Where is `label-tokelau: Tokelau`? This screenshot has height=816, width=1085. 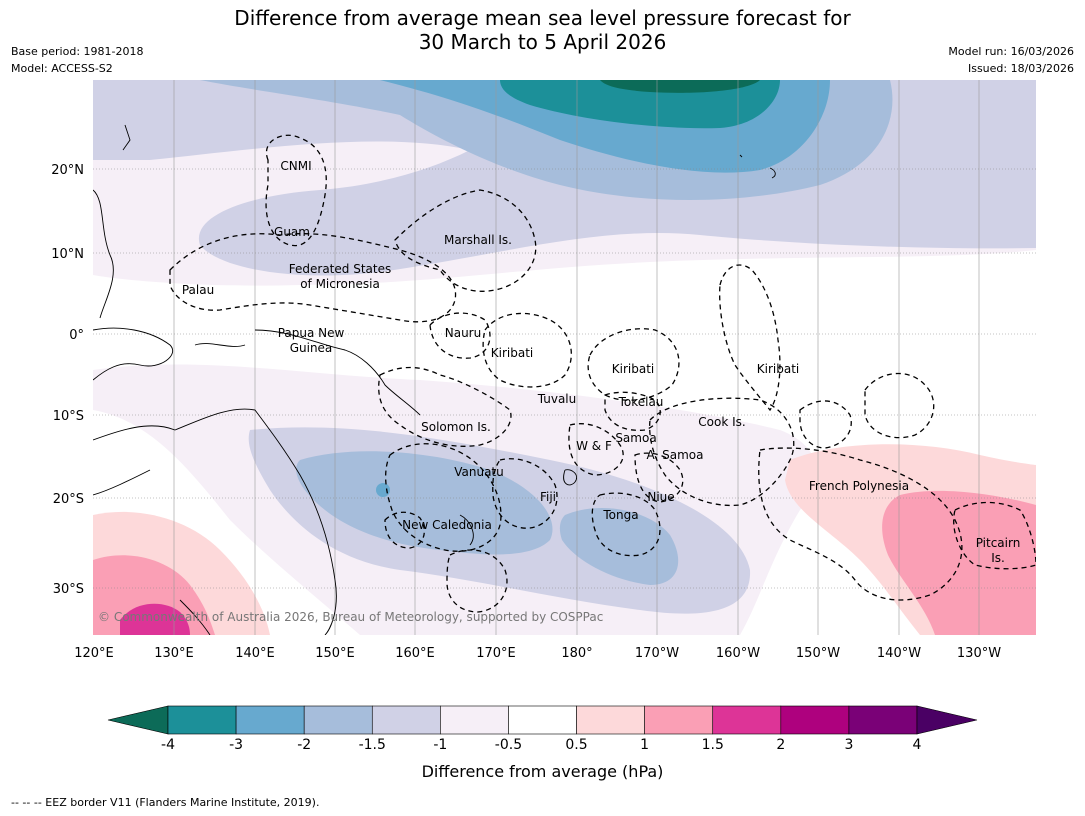
label-tokelau: Tokelau is located at coordinates (641, 402).